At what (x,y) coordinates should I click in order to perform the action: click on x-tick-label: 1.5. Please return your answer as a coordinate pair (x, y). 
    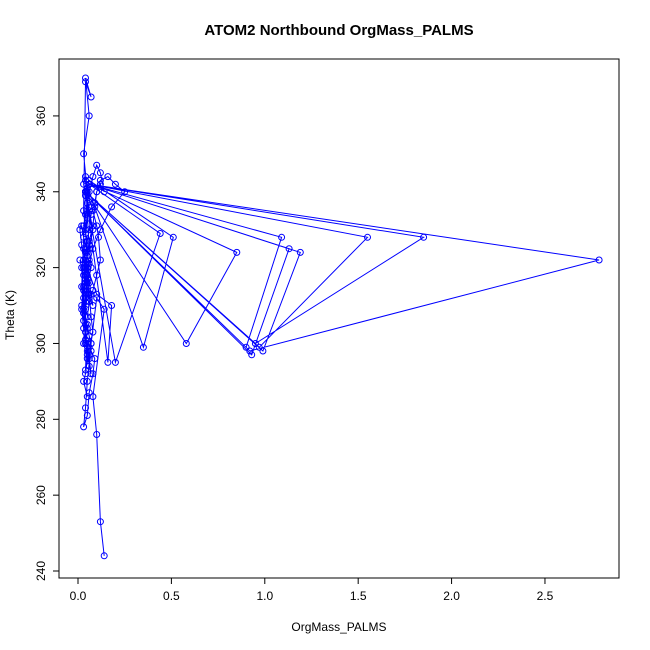
    Looking at the image, I should click on (358, 596).